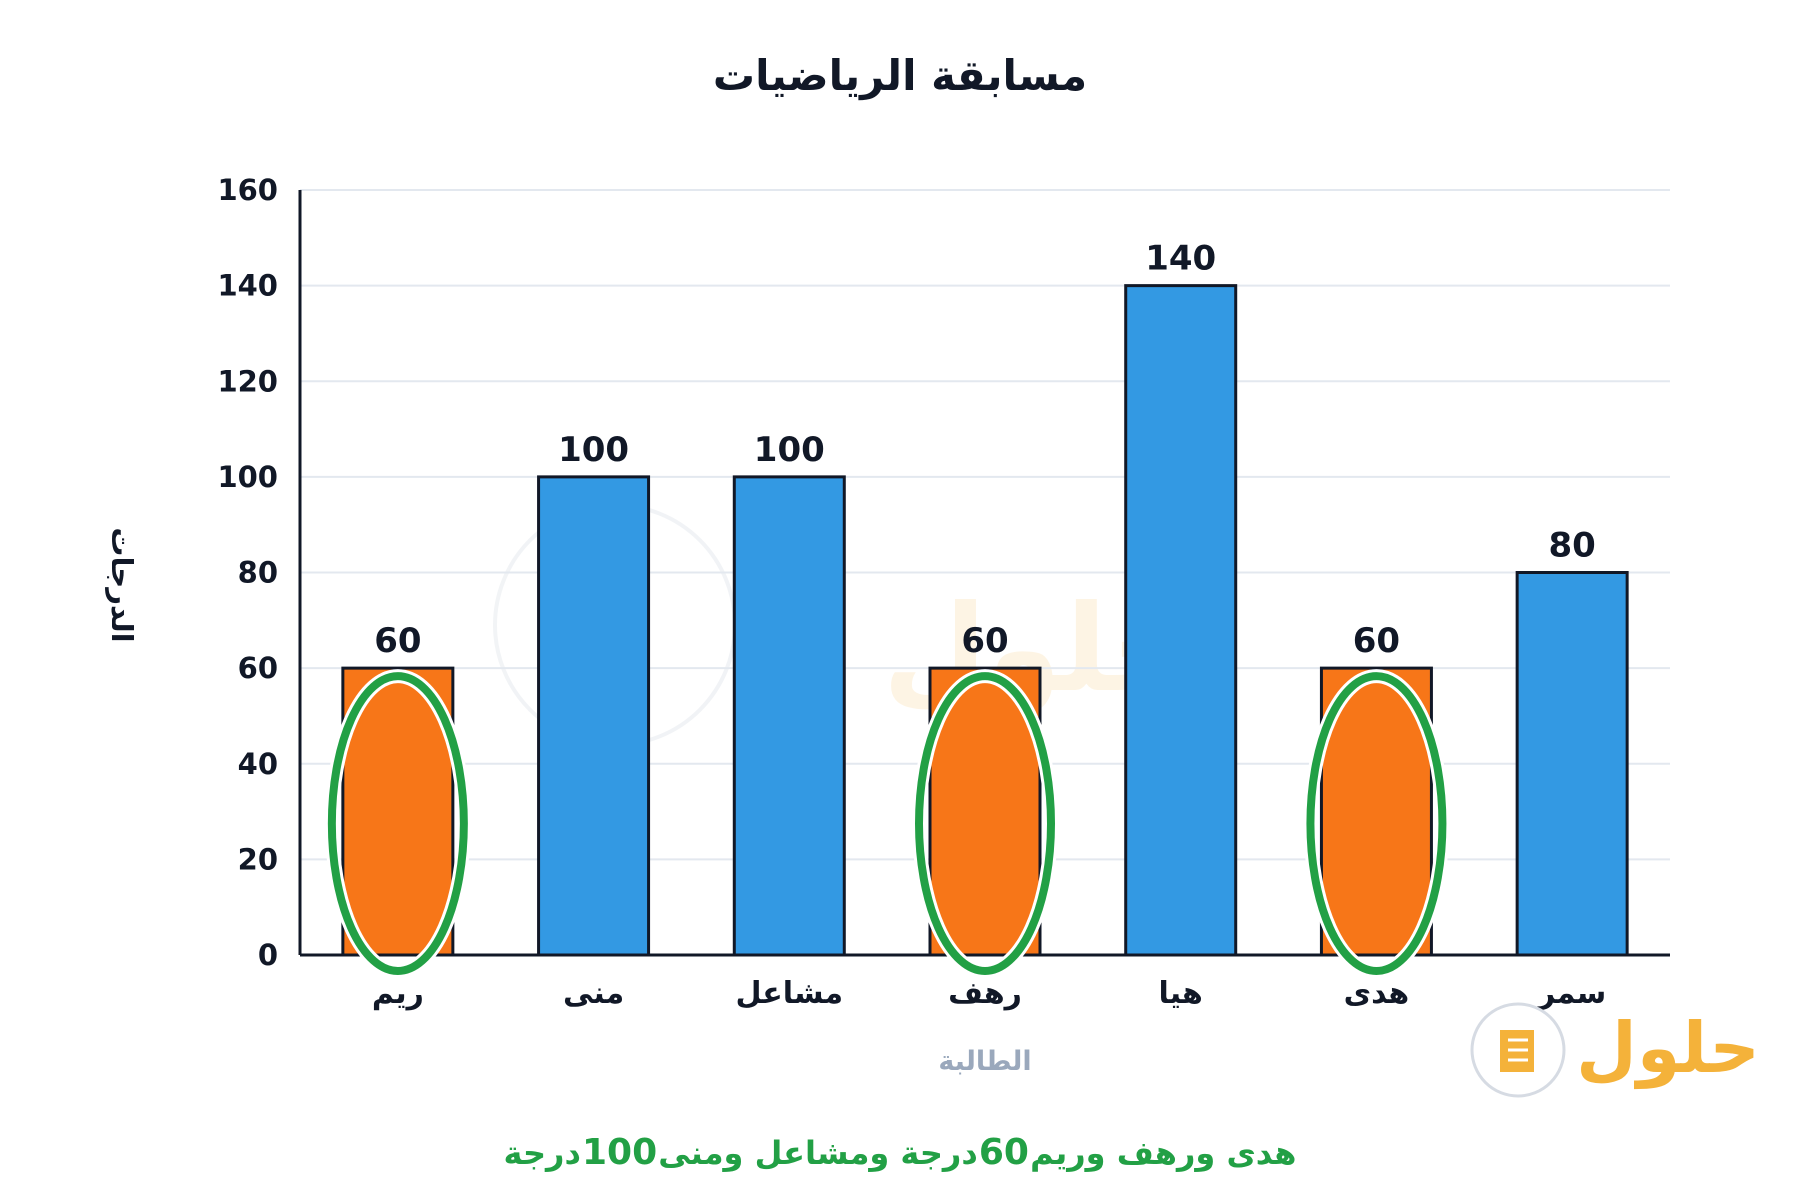  What do you see at coordinates (817, 1153) in the screenshot?
I see `caption-part-2: درجة ومشاعل ومنى` at bounding box center [817, 1153].